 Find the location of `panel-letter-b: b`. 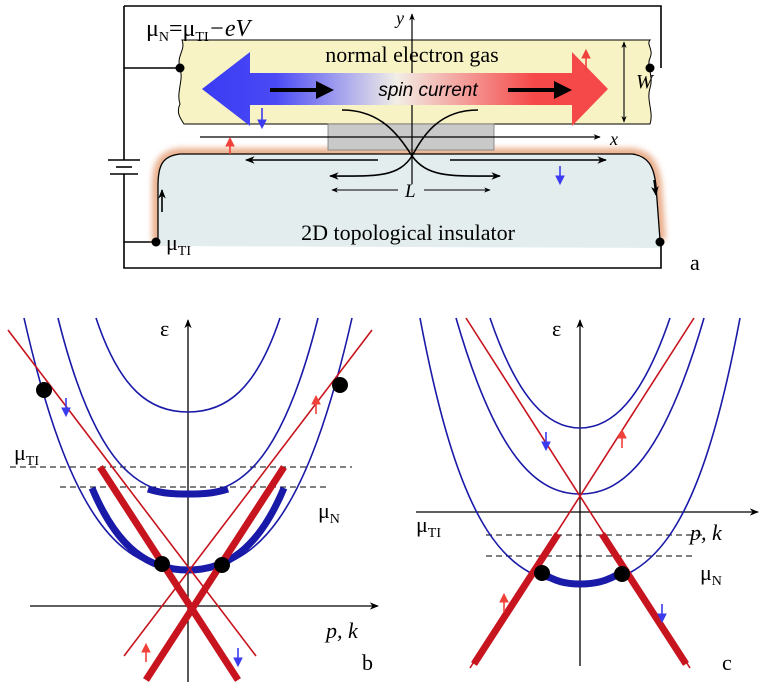

panel-letter-b: b is located at coordinates (367, 662).